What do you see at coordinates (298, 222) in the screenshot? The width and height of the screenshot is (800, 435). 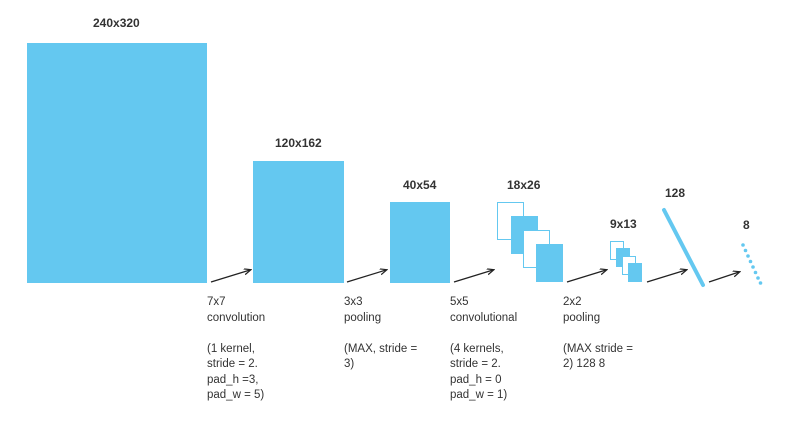 I see `conv1-output-block` at bounding box center [298, 222].